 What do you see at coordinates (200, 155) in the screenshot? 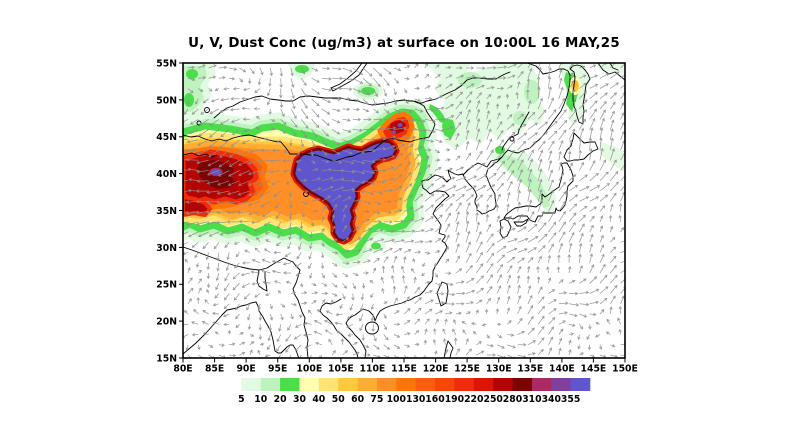
I see `border-central-asia` at bounding box center [200, 155].